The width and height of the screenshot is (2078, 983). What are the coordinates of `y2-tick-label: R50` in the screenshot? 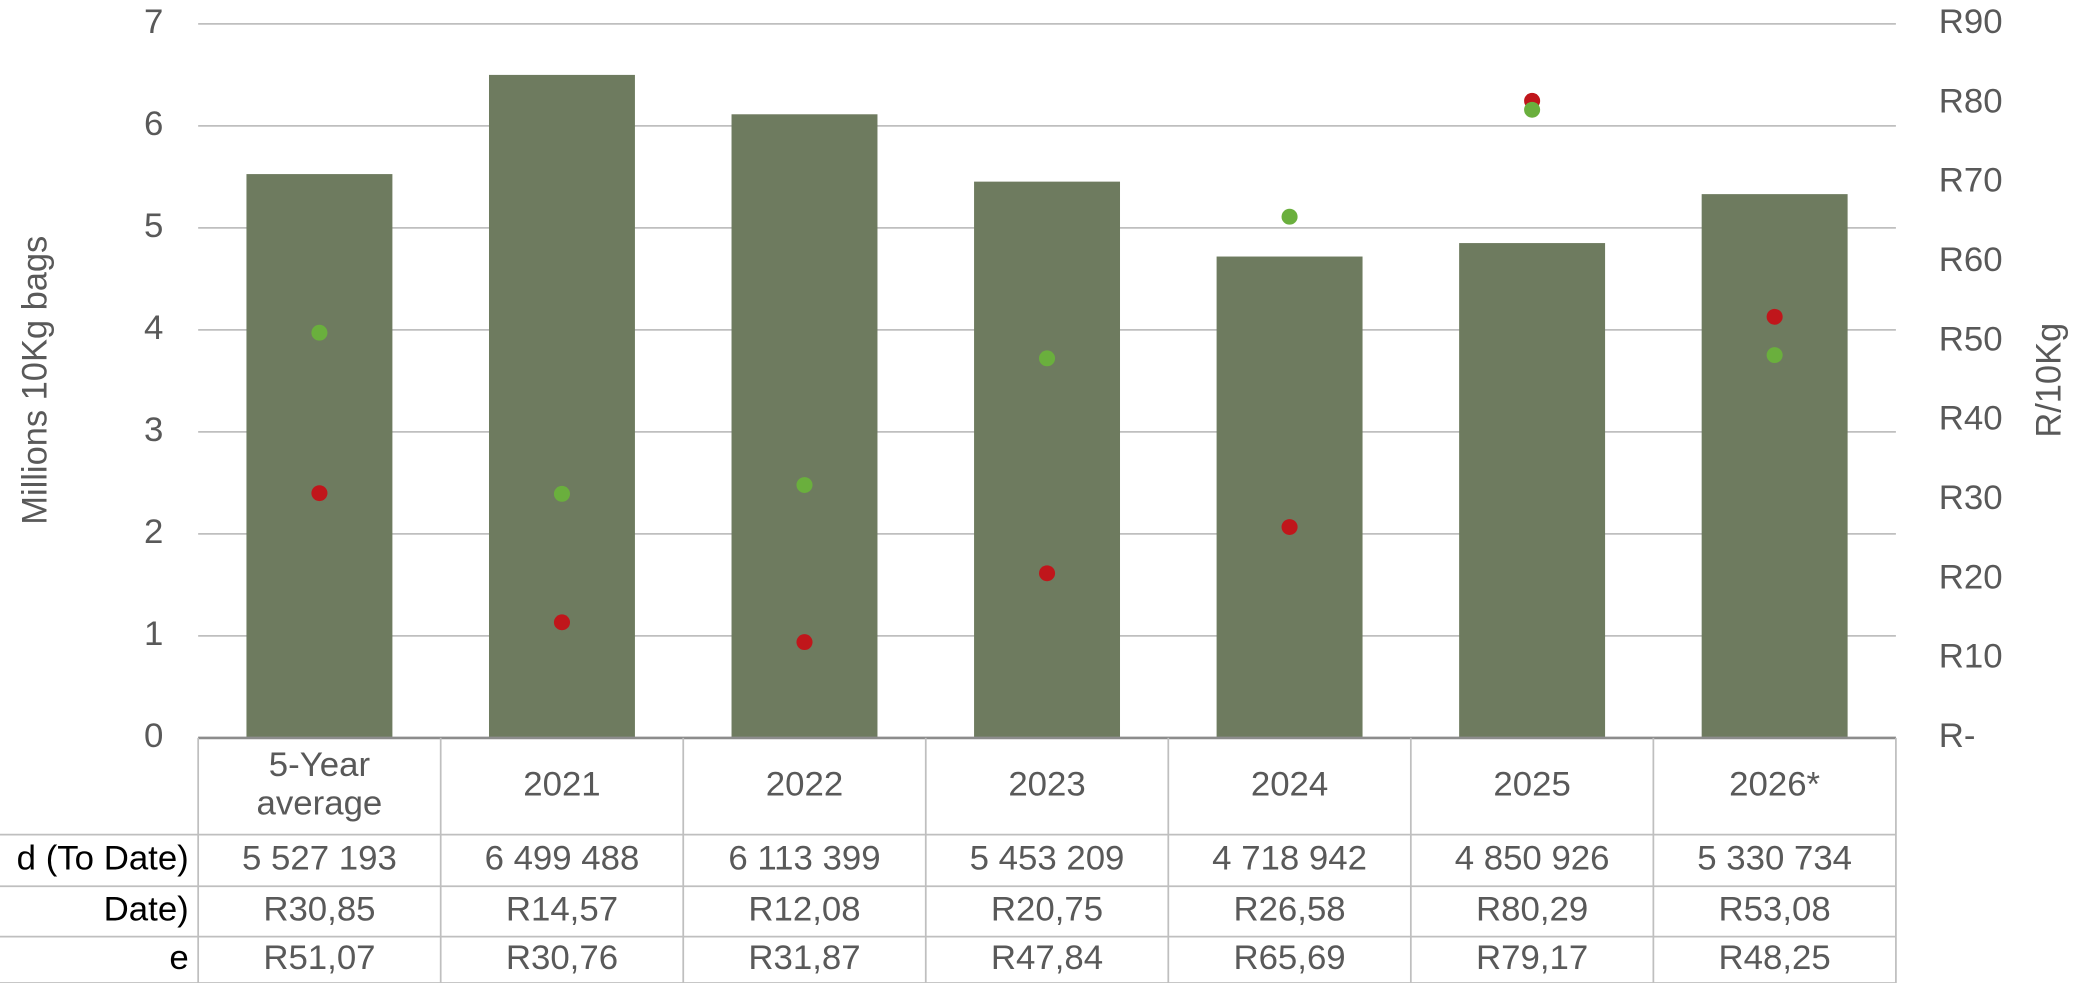 It's located at (1971, 339).